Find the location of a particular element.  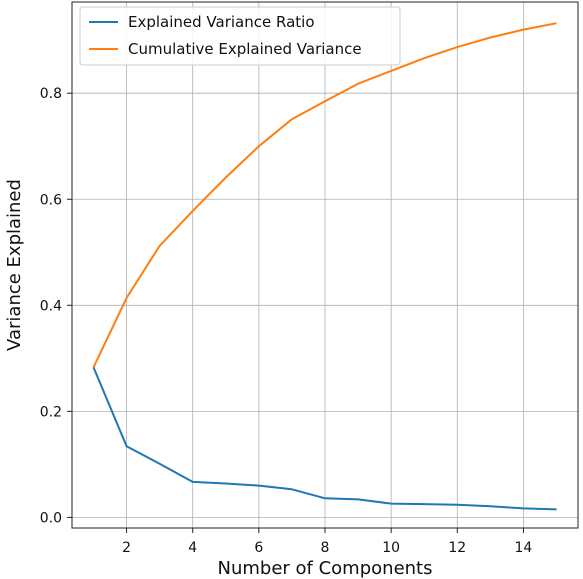

x-tick-label: 8 is located at coordinates (325, 548).